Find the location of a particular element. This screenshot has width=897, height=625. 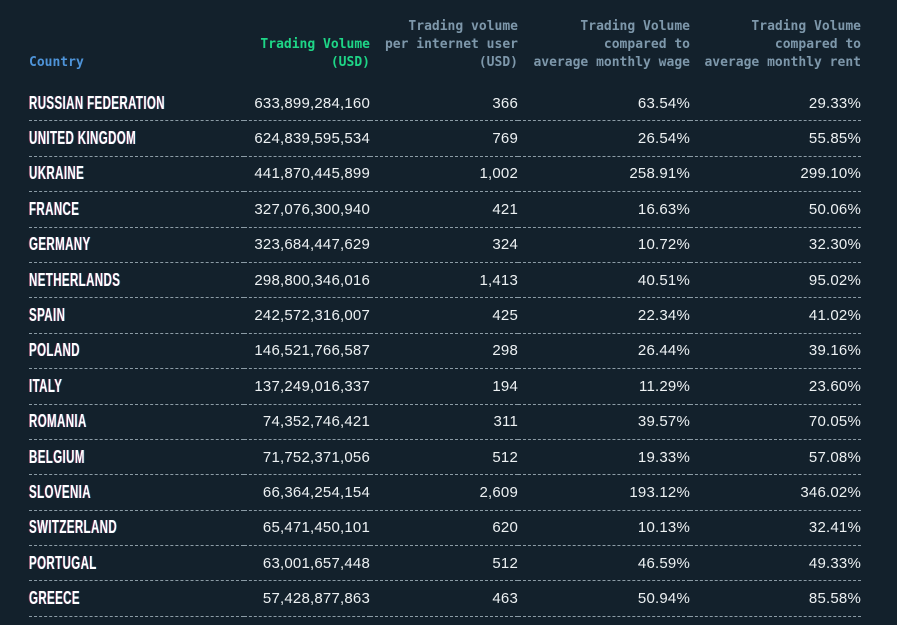

vs-monthly-wage-value: 50.94% is located at coordinates (604, 598).